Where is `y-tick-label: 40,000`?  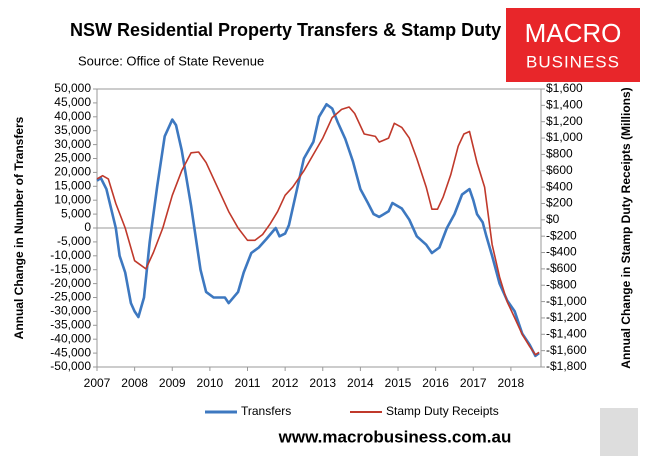
y-tick-label: 40,000 is located at coordinates (72, 116).